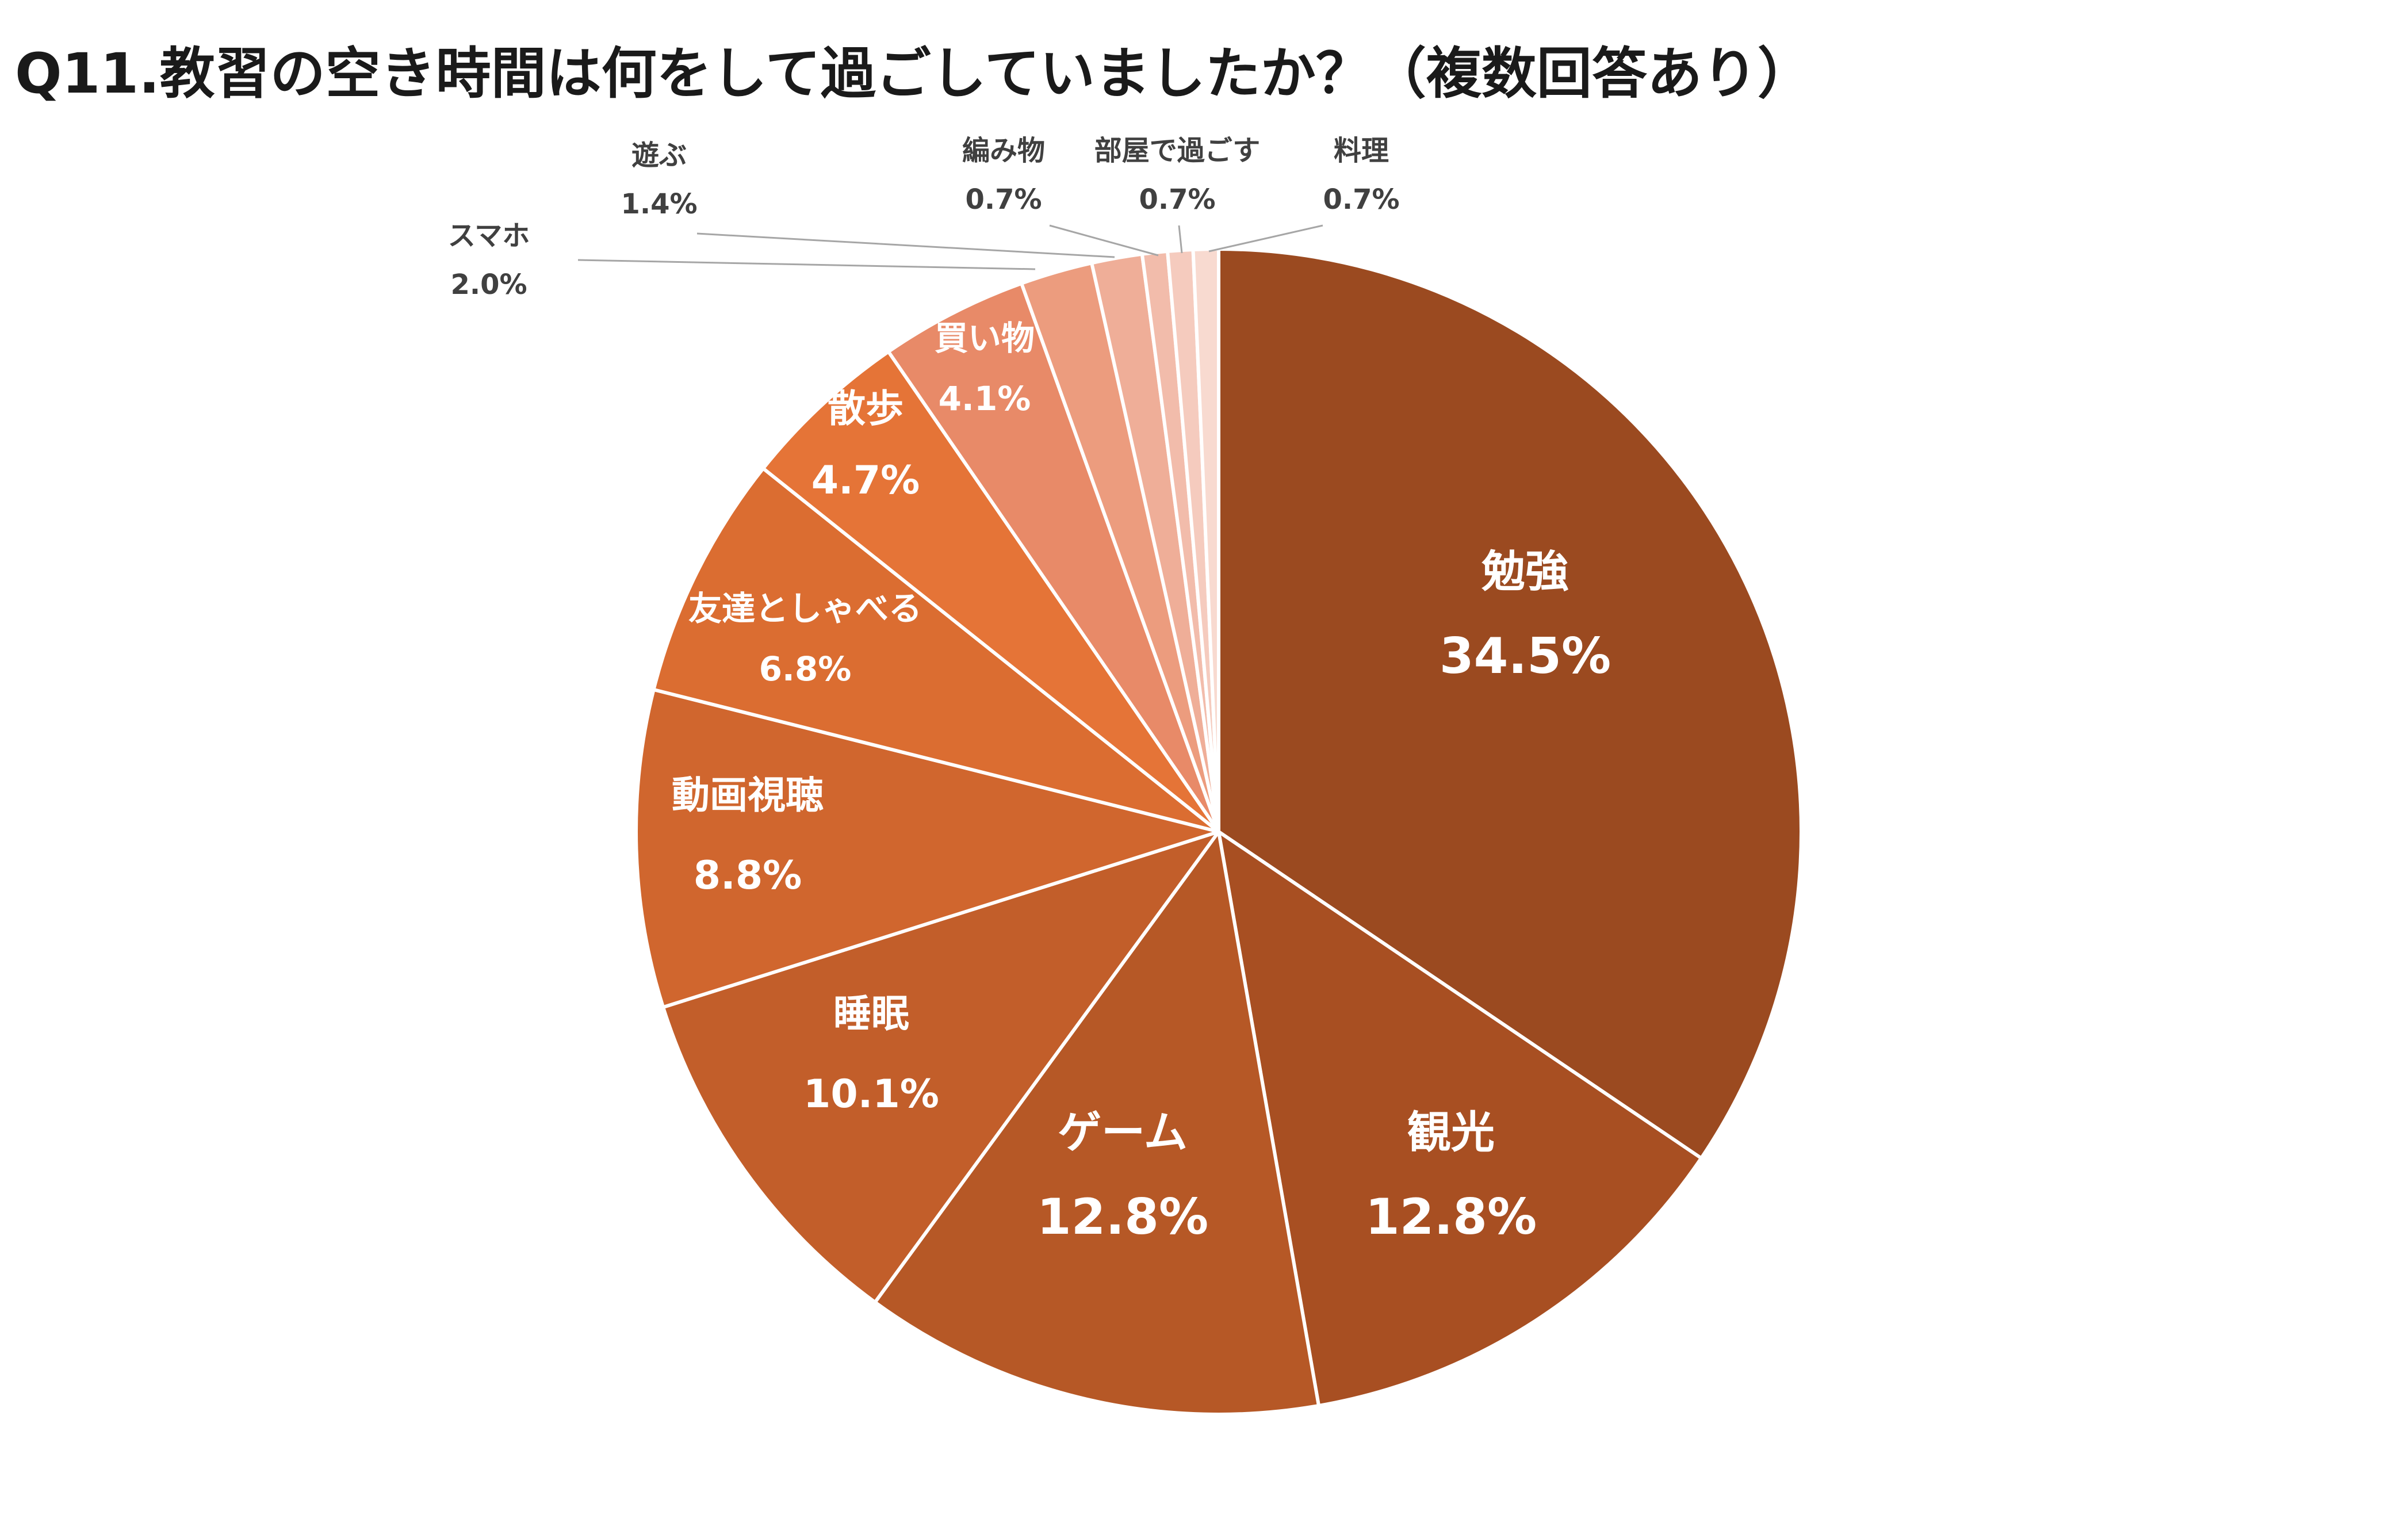  What do you see at coordinates (1177, 151) in the screenshot?
I see `slice-label-name: 部屋で過ごす` at bounding box center [1177, 151].